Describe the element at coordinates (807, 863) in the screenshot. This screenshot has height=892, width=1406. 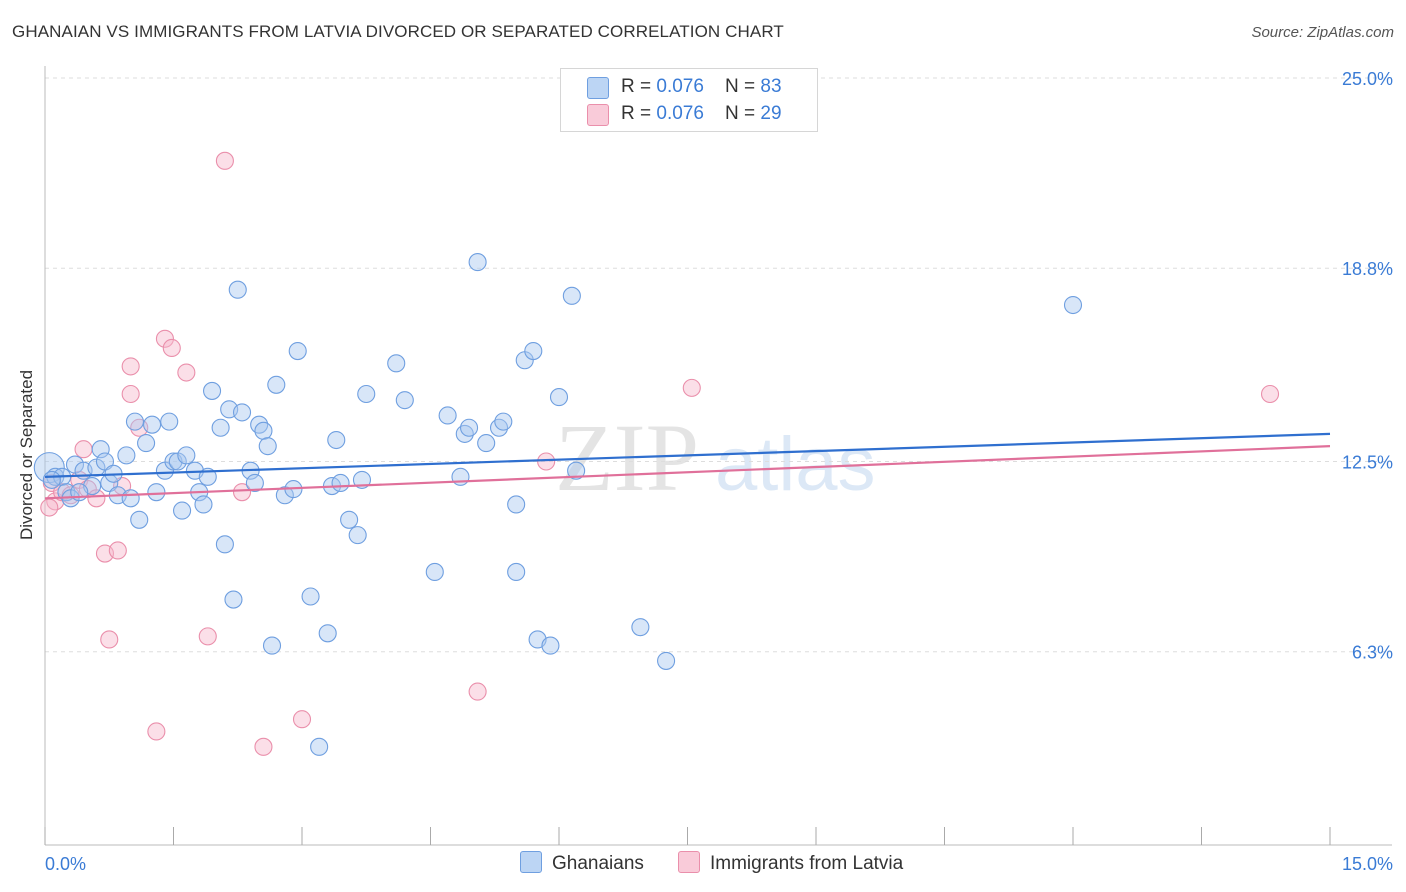
I see `bottom-legend-label: Immigrants from Latvia` at that location.